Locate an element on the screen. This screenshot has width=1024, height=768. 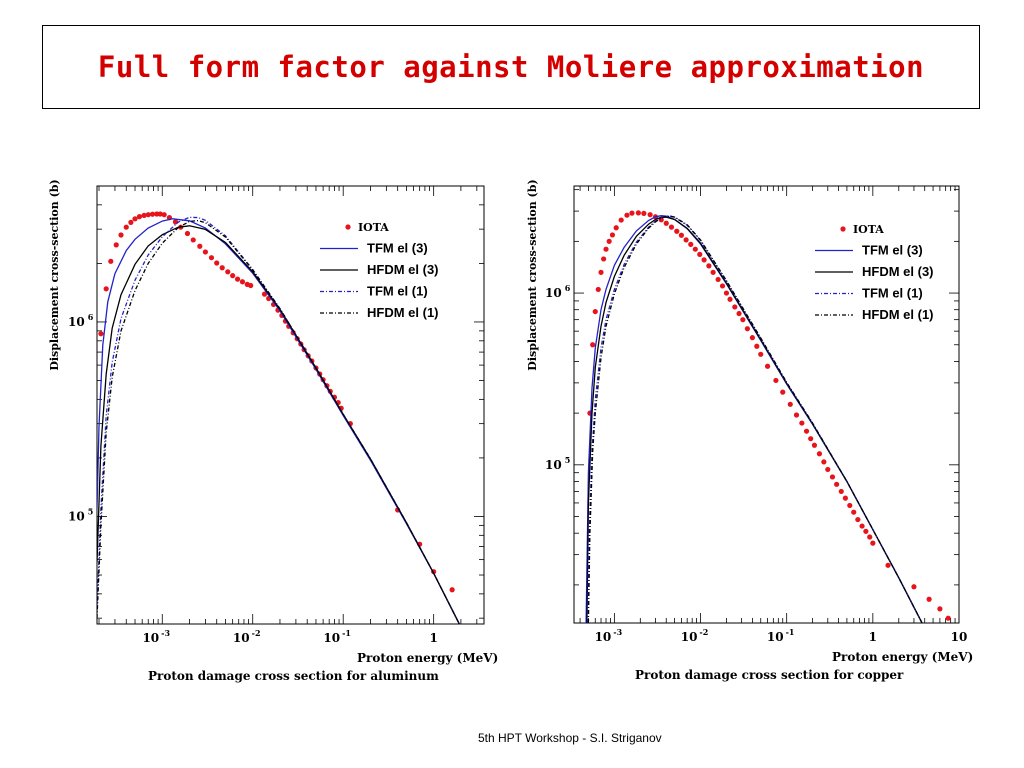
x-tick-exponent: -2 is located at coordinates (703, 632).